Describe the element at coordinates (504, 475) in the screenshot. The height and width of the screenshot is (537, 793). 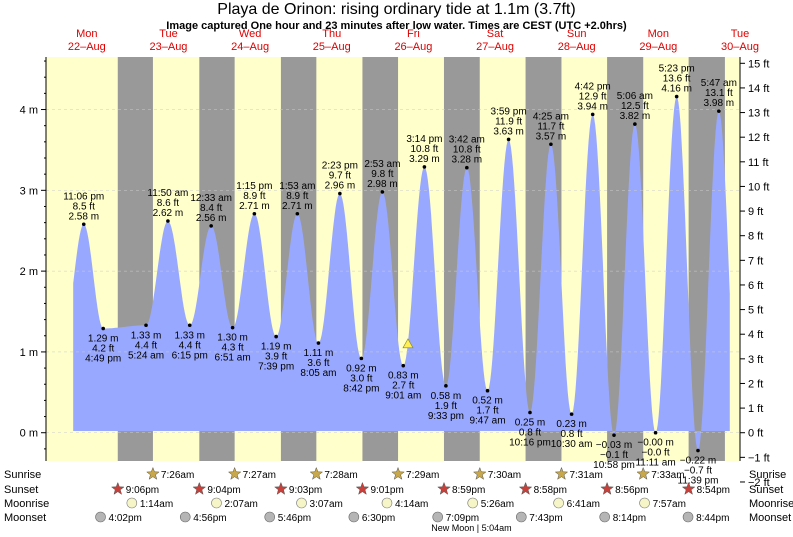
I see `sunrise-time-label: 7:30am` at that location.